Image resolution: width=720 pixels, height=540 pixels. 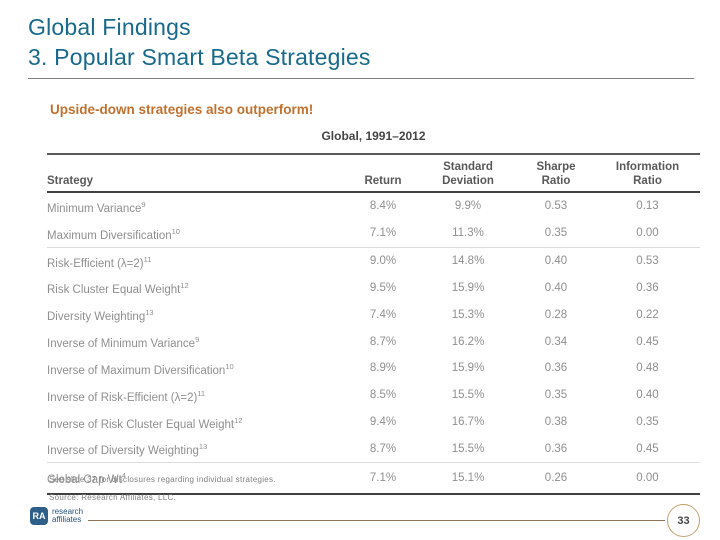 What do you see at coordinates (127, 450) in the screenshot?
I see `strategy-name: Inverse of Diversity Weighting13` at bounding box center [127, 450].